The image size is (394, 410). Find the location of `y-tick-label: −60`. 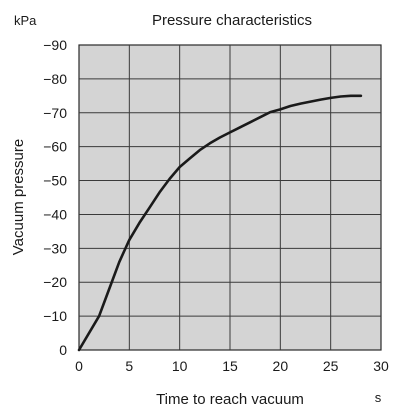

y-tick-label: −60 is located at coordinates (55, 147).